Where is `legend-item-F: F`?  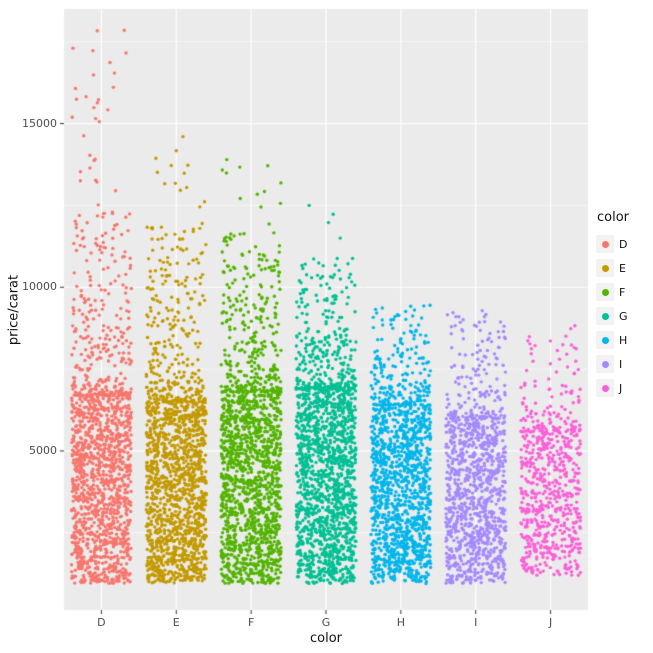 legend-item-F: F is located at coordinates (612, 292).